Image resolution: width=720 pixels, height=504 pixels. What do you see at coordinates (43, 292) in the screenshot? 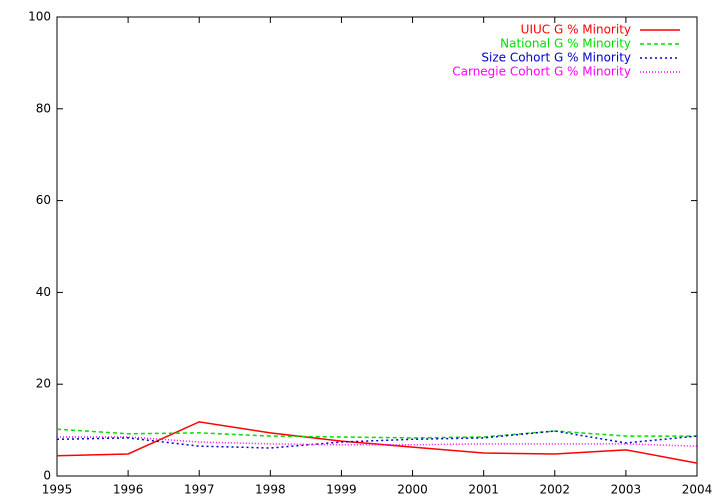
I see `y-tick-label: 40` at bounding box center [43, 292].